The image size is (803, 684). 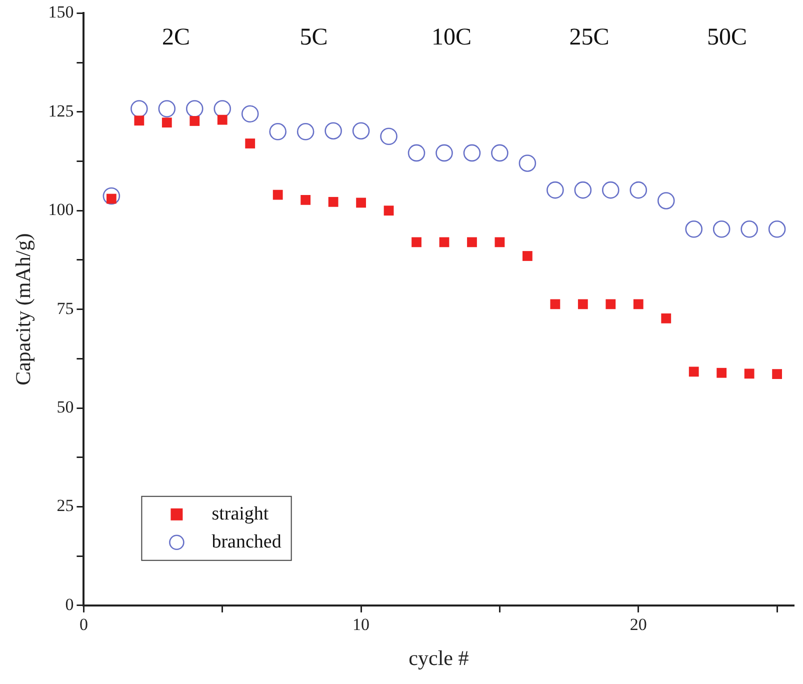 What do you see at coordinates (65, 406) in the screenshot?
I see `y-tick-label: 50` at bounding box center [65, 406].